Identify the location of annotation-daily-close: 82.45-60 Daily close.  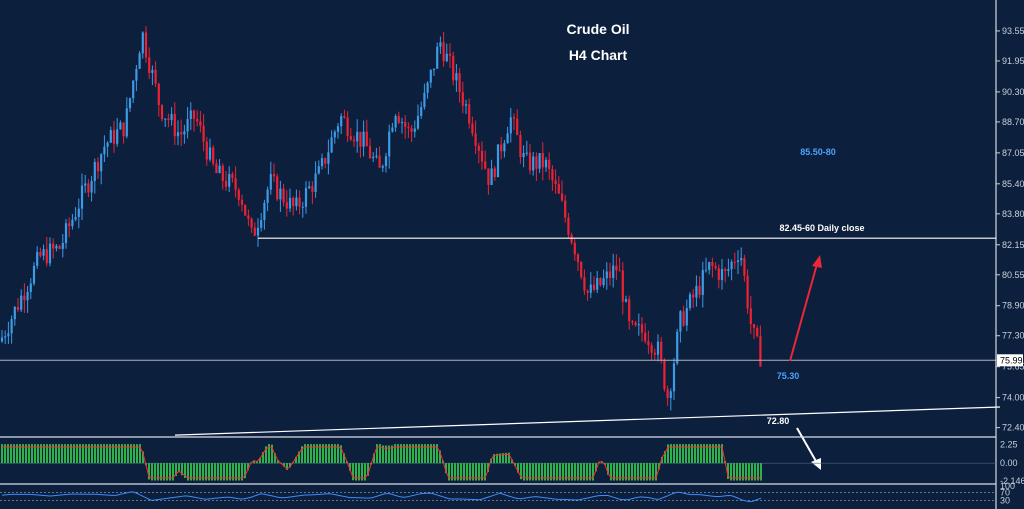
(821, 228).